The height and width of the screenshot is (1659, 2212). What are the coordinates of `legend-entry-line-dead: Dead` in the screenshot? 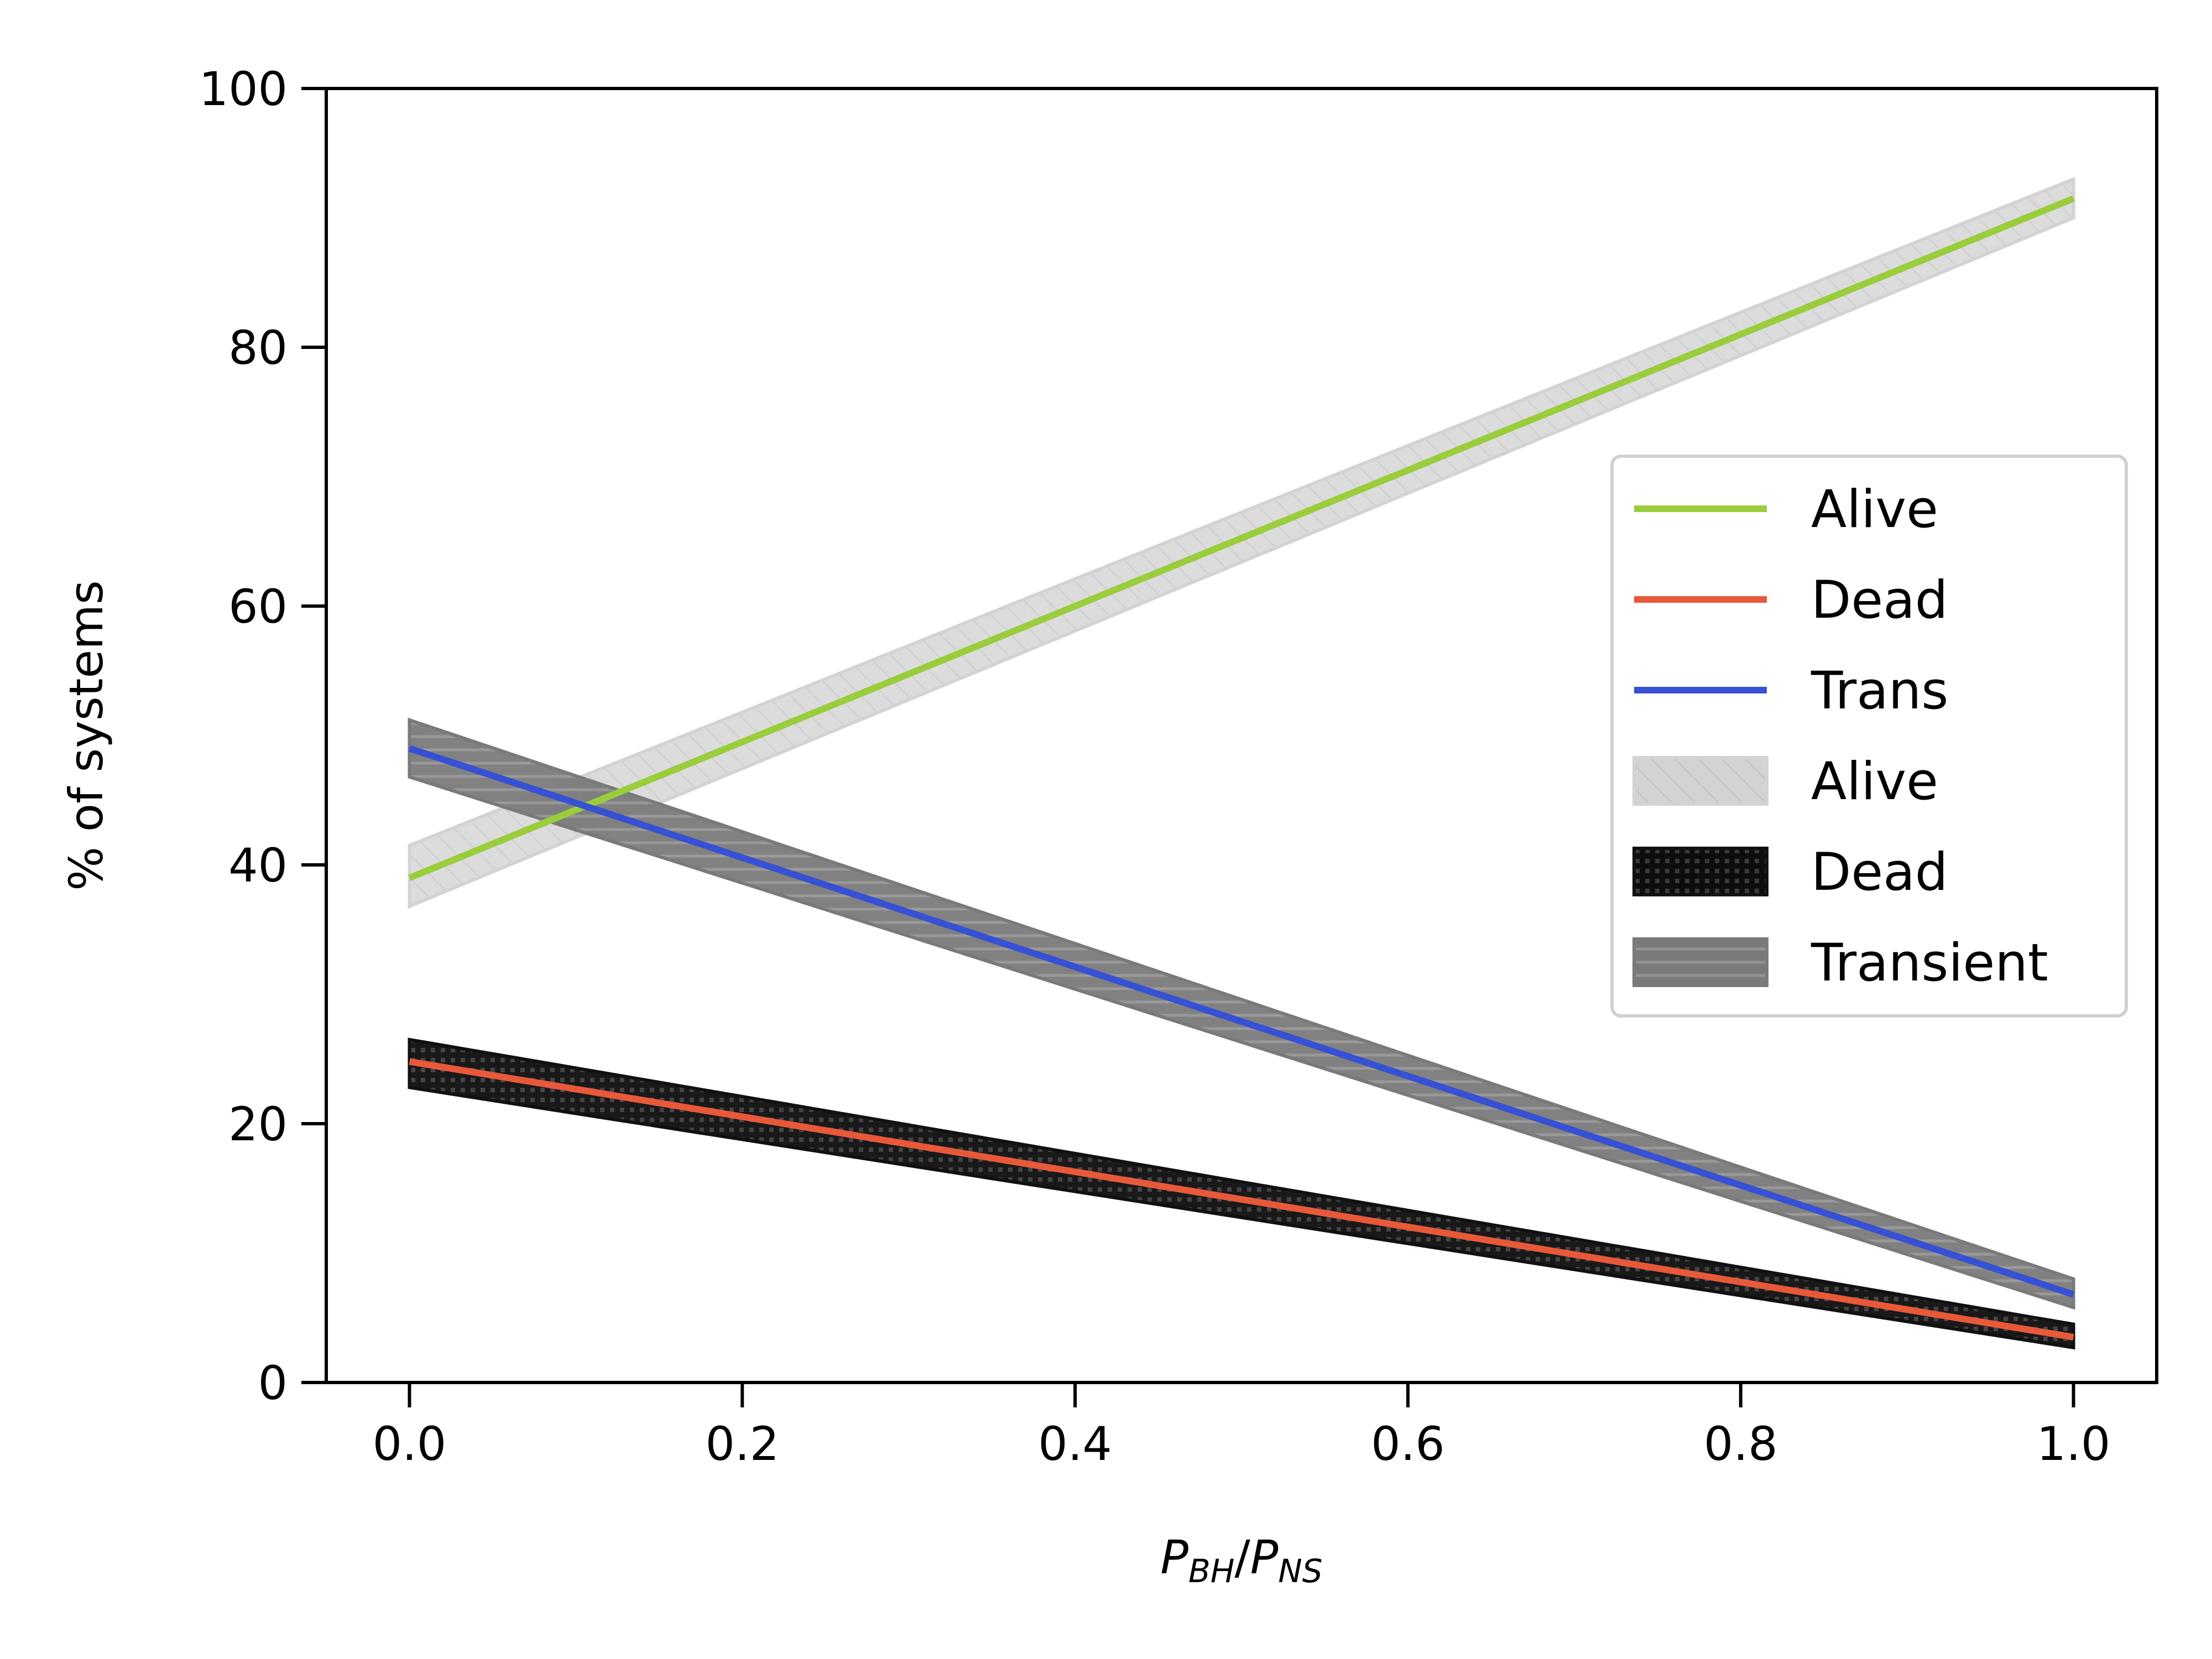 It's located at (1791, 600).